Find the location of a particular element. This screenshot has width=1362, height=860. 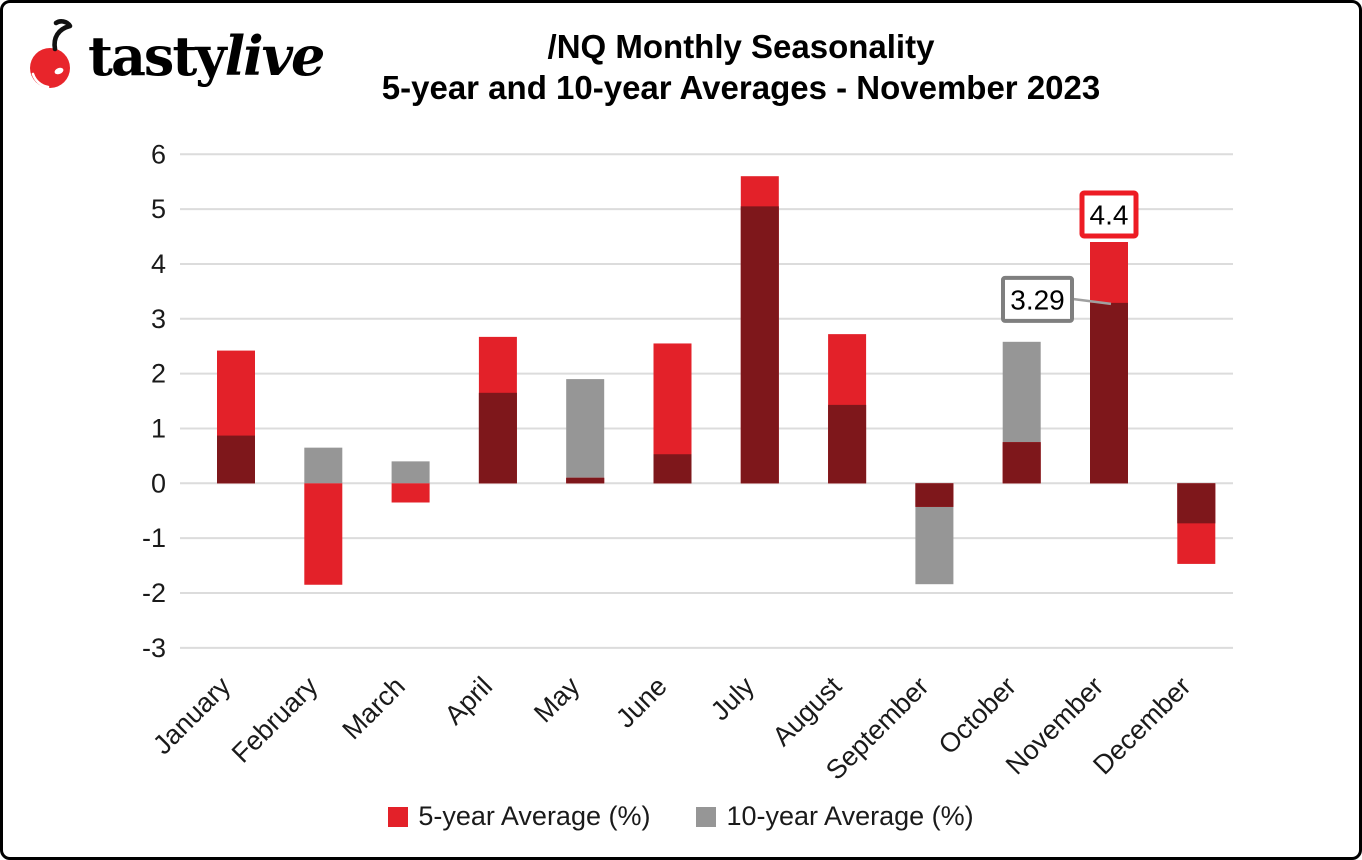

bar-september-overlap is located at coordinates (934, 495).